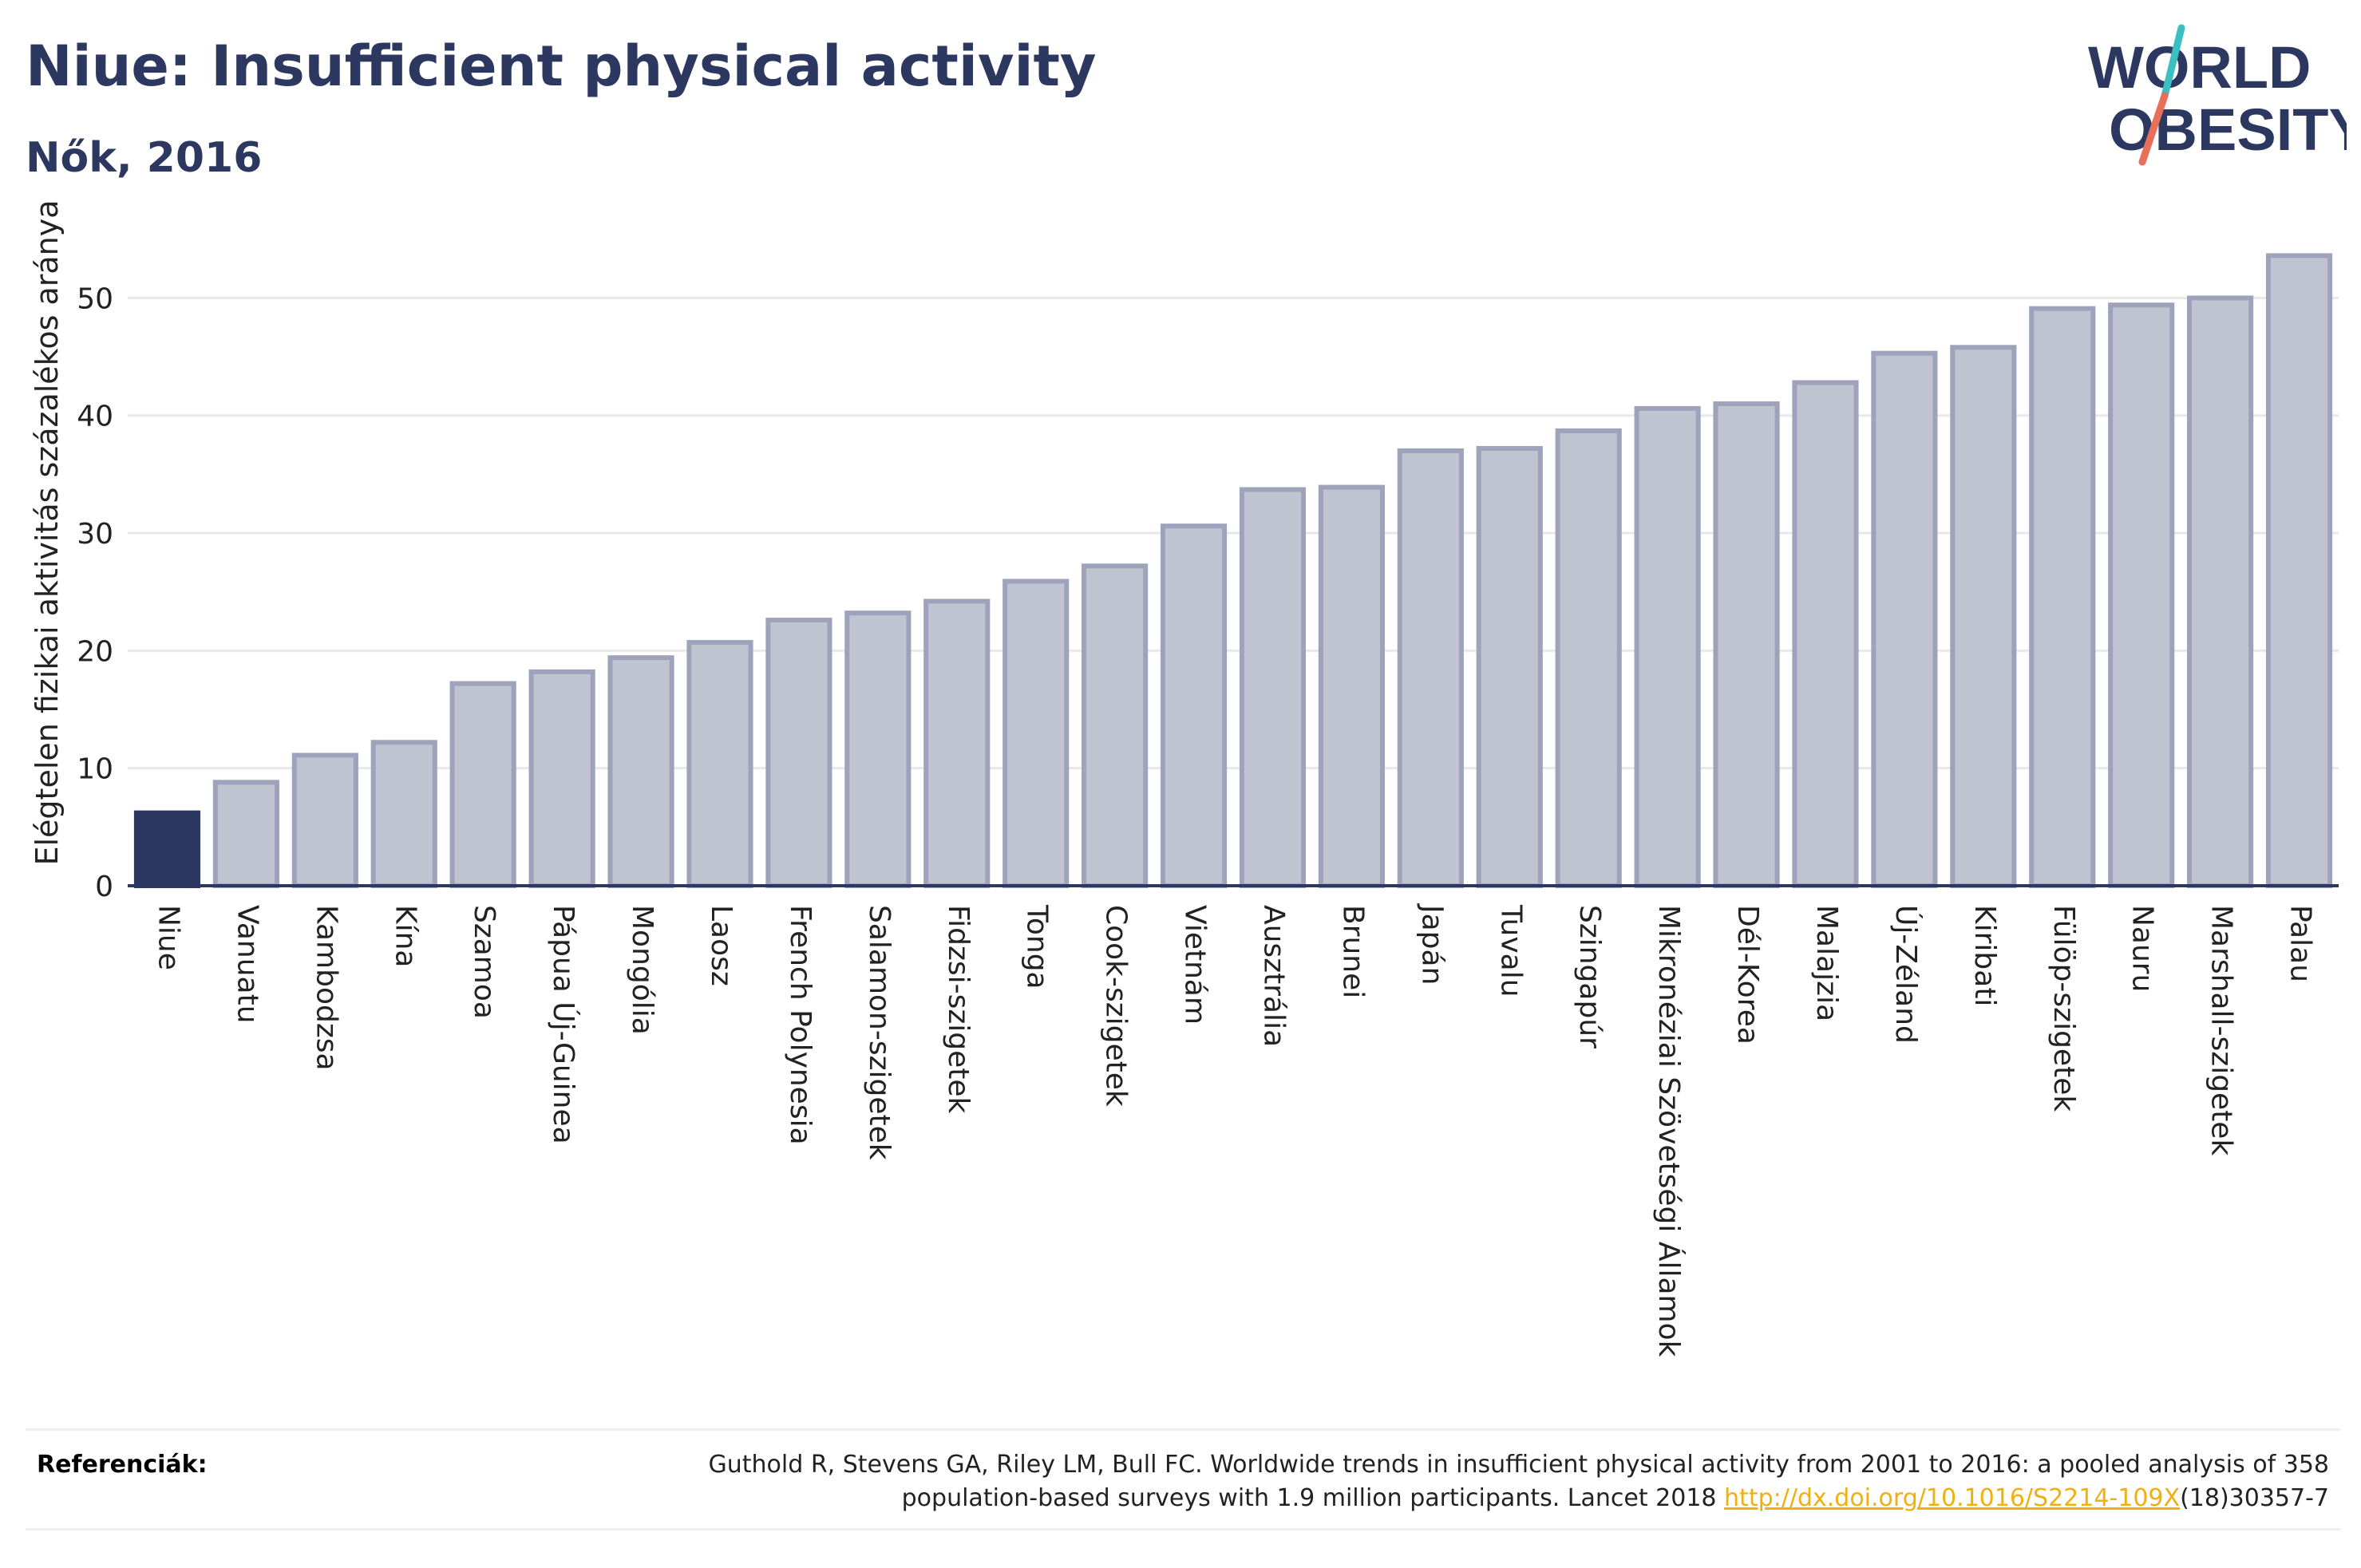  I want to click on bar-f-l-p-szigetek, so click(2062, 597).